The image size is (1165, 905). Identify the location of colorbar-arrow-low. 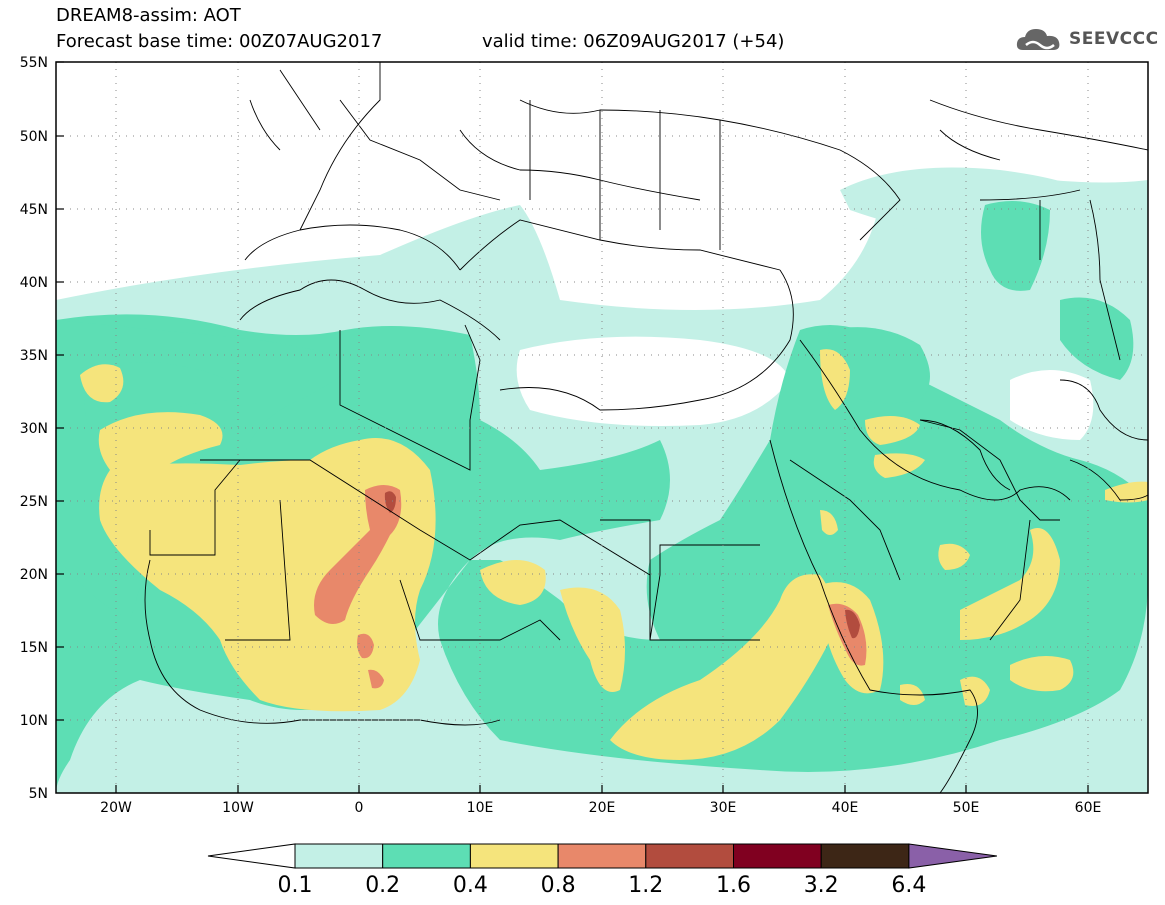
(251, 856).